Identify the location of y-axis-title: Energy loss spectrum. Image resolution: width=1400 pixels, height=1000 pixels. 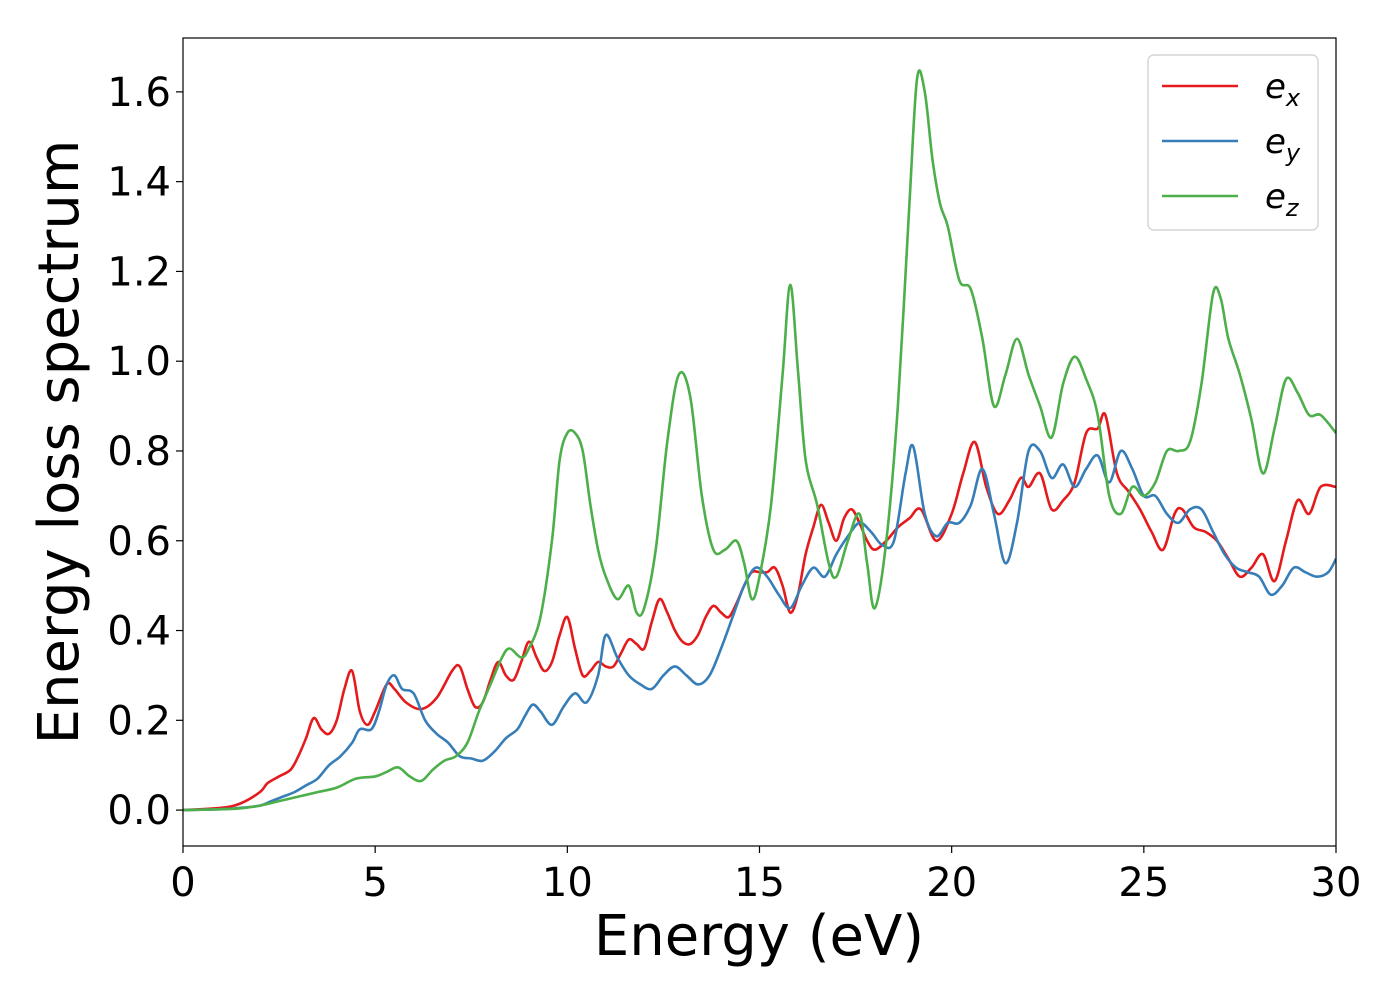
(59, 442).